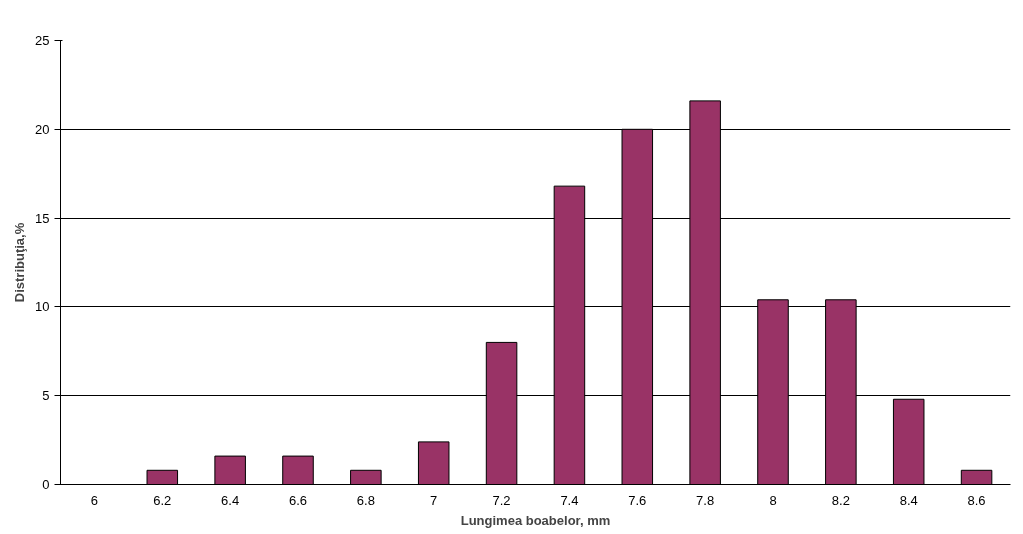  Describe the element at coordinates (501, 500) in the screenshot. I see `x-tick-label: 7.2` at that location.